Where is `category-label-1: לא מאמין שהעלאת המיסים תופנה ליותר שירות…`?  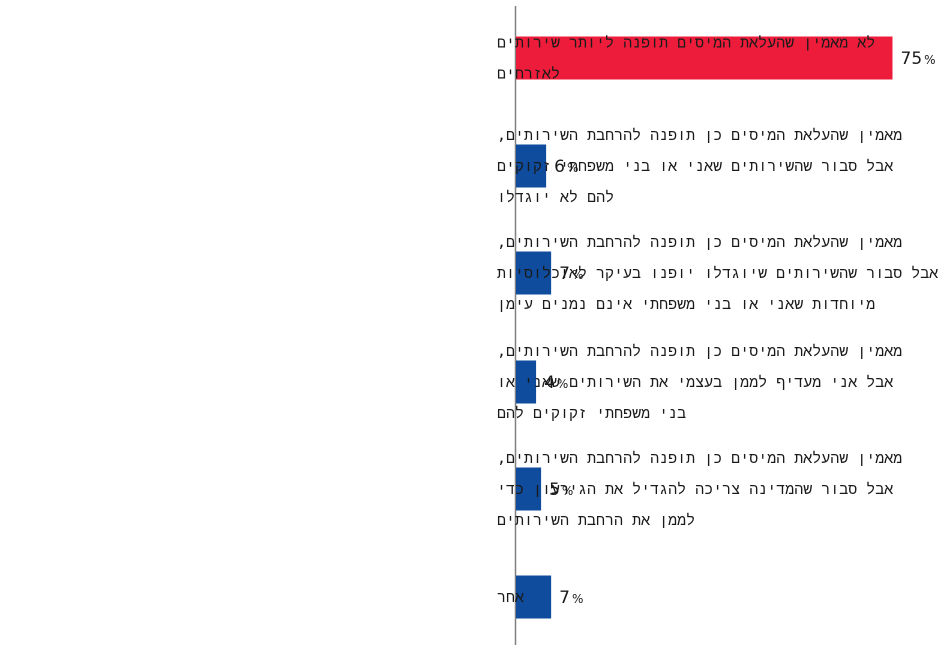
category-label-1: לא מאמין שהעלאת המיסים תופנה ליותר שירות… is located at coordinates (686, 58).